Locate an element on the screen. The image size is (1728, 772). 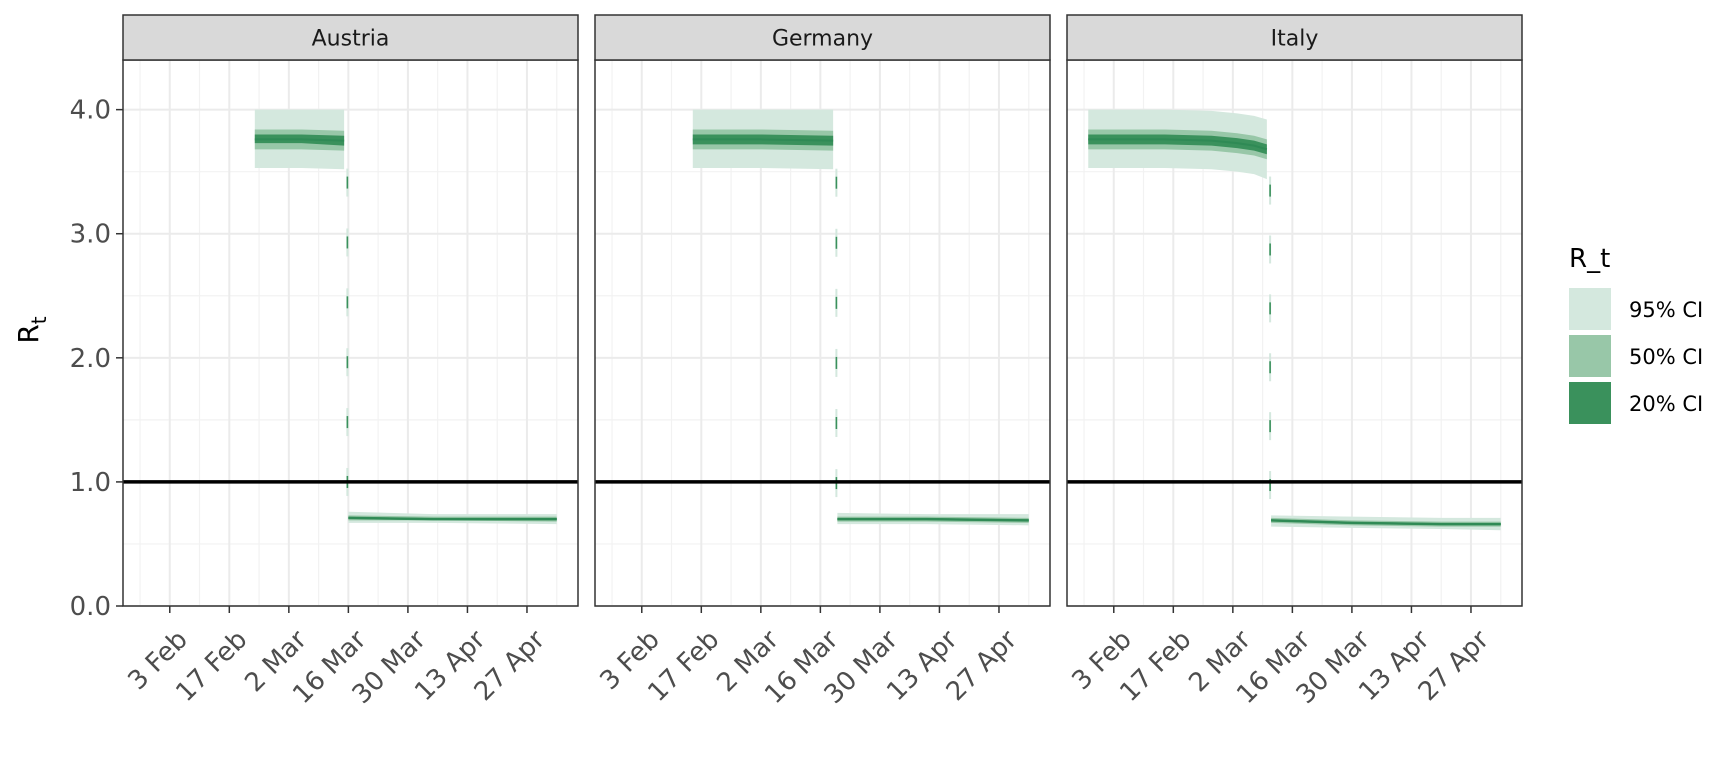
facet-label: Italy is located at coordinates (1295, 39).